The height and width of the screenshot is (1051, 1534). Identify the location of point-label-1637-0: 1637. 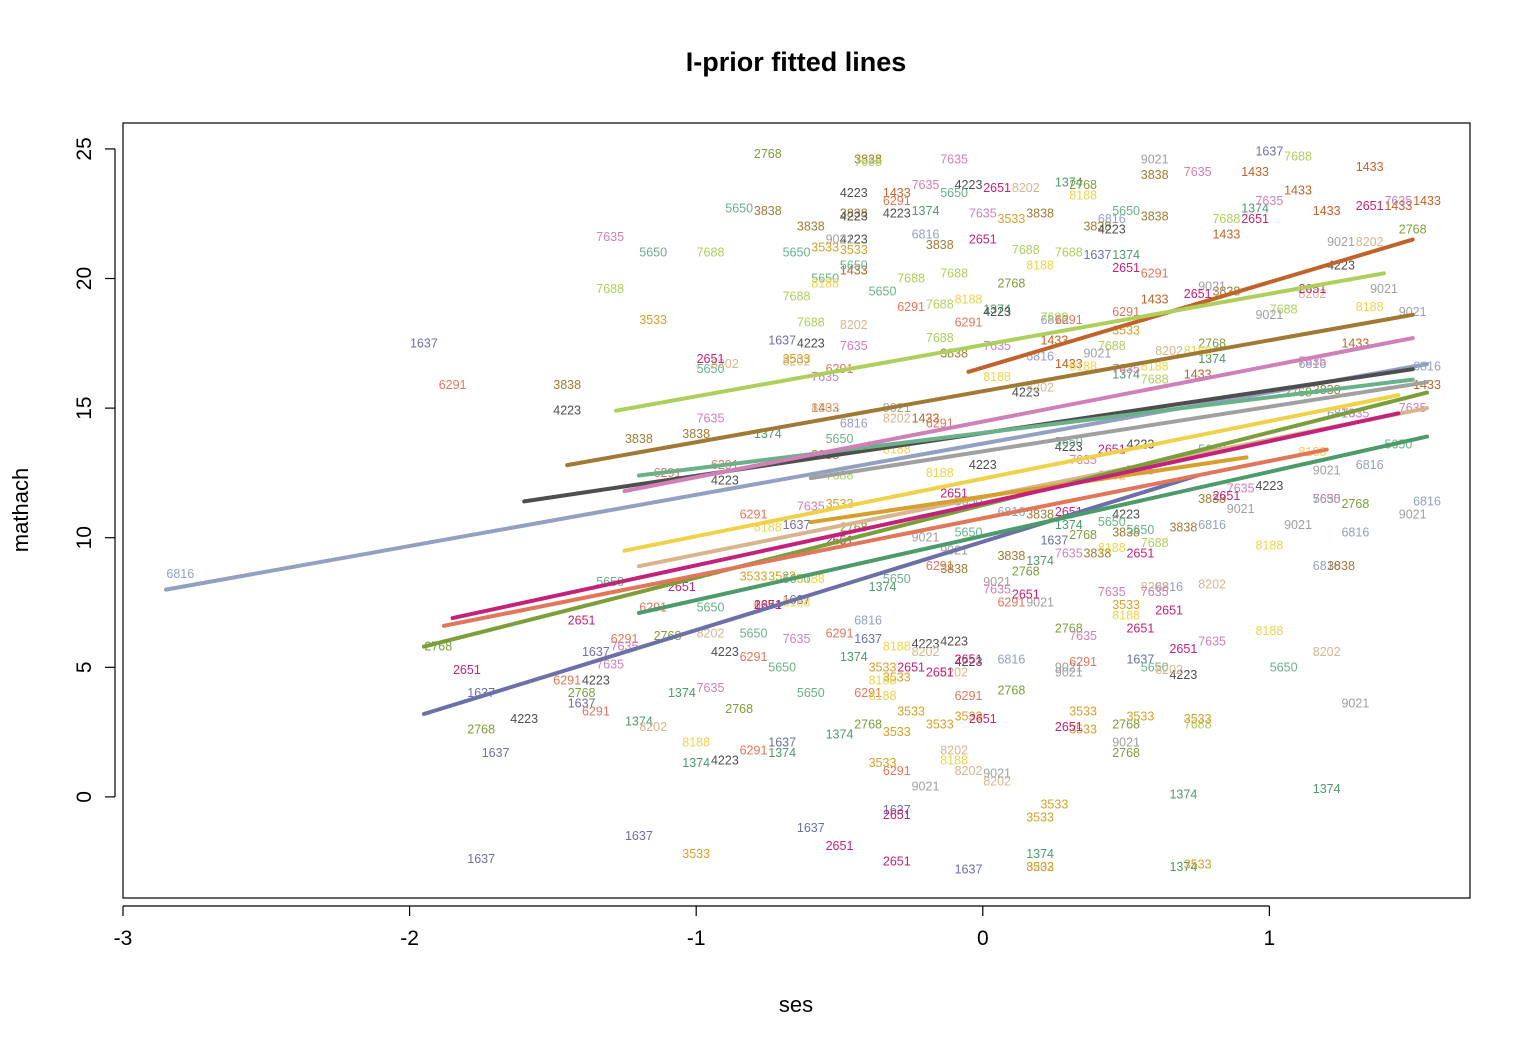
(424, 343).